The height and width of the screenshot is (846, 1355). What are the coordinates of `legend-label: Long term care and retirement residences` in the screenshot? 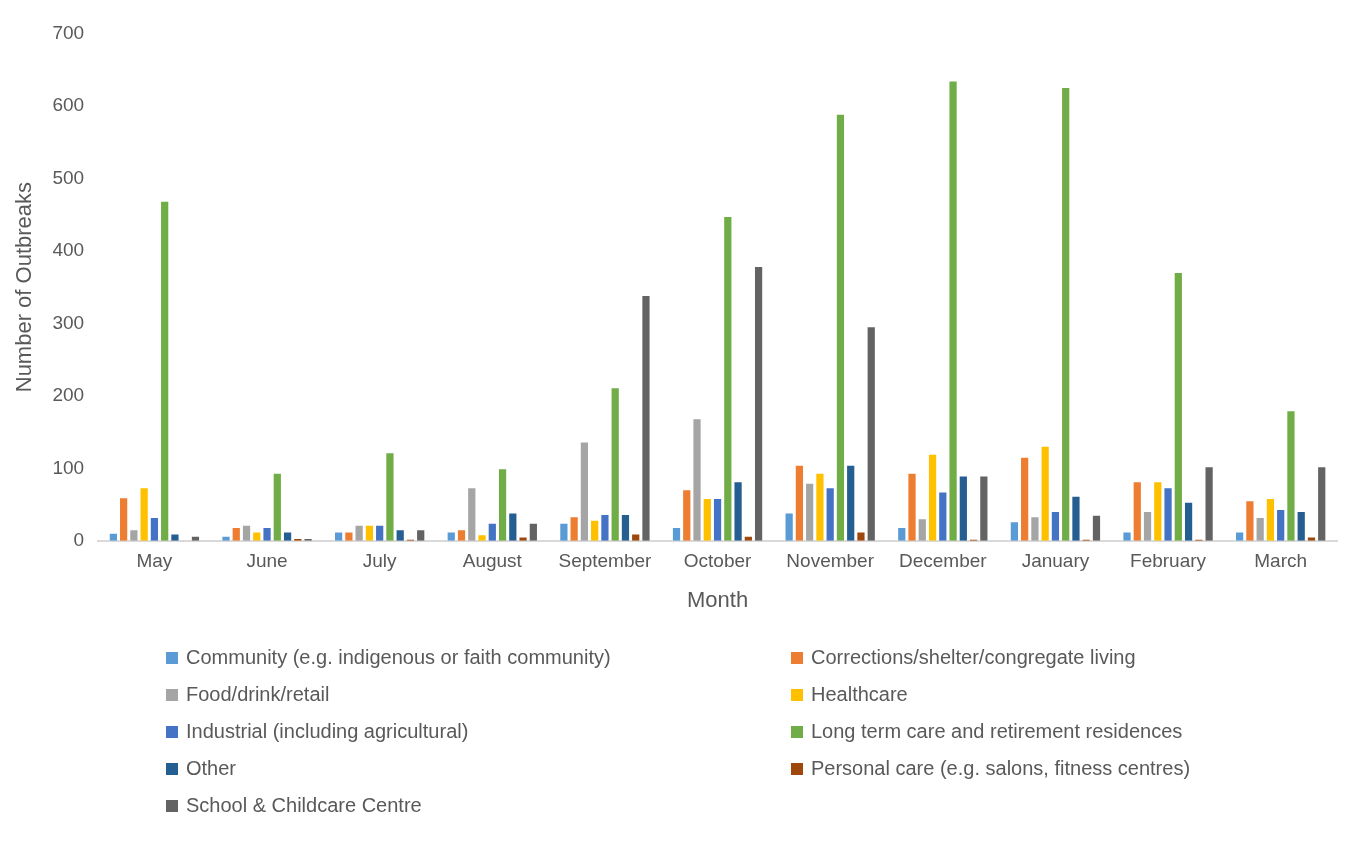 It's located at (997, 731).